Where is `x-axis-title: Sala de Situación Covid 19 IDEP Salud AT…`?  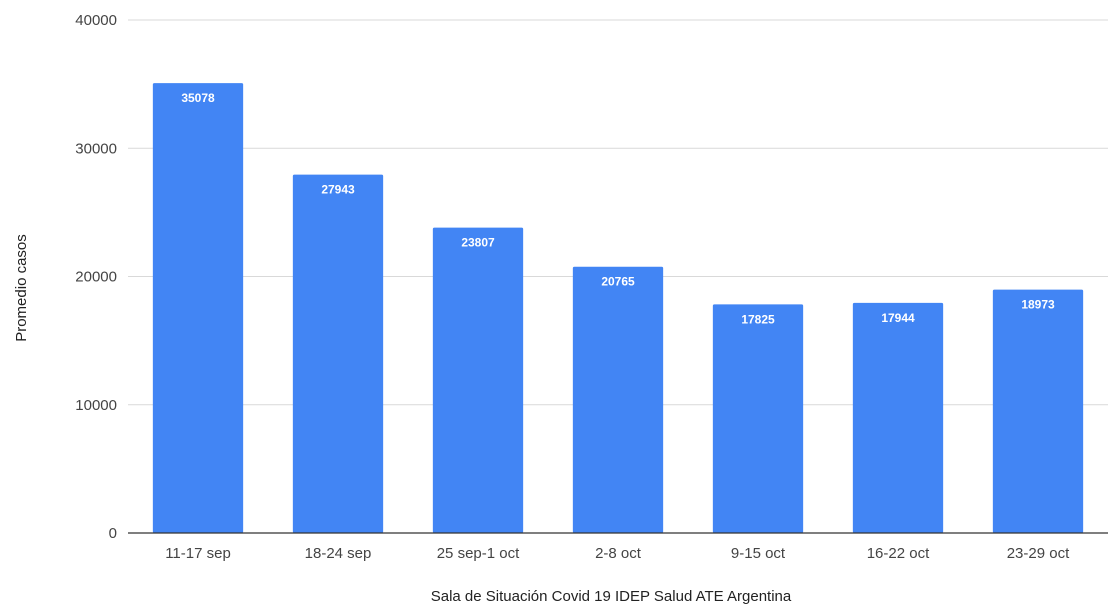
x-axis-title: Sala de Situación Covid 19 IDEP Salud AT… is located at coordinates (611, 596).